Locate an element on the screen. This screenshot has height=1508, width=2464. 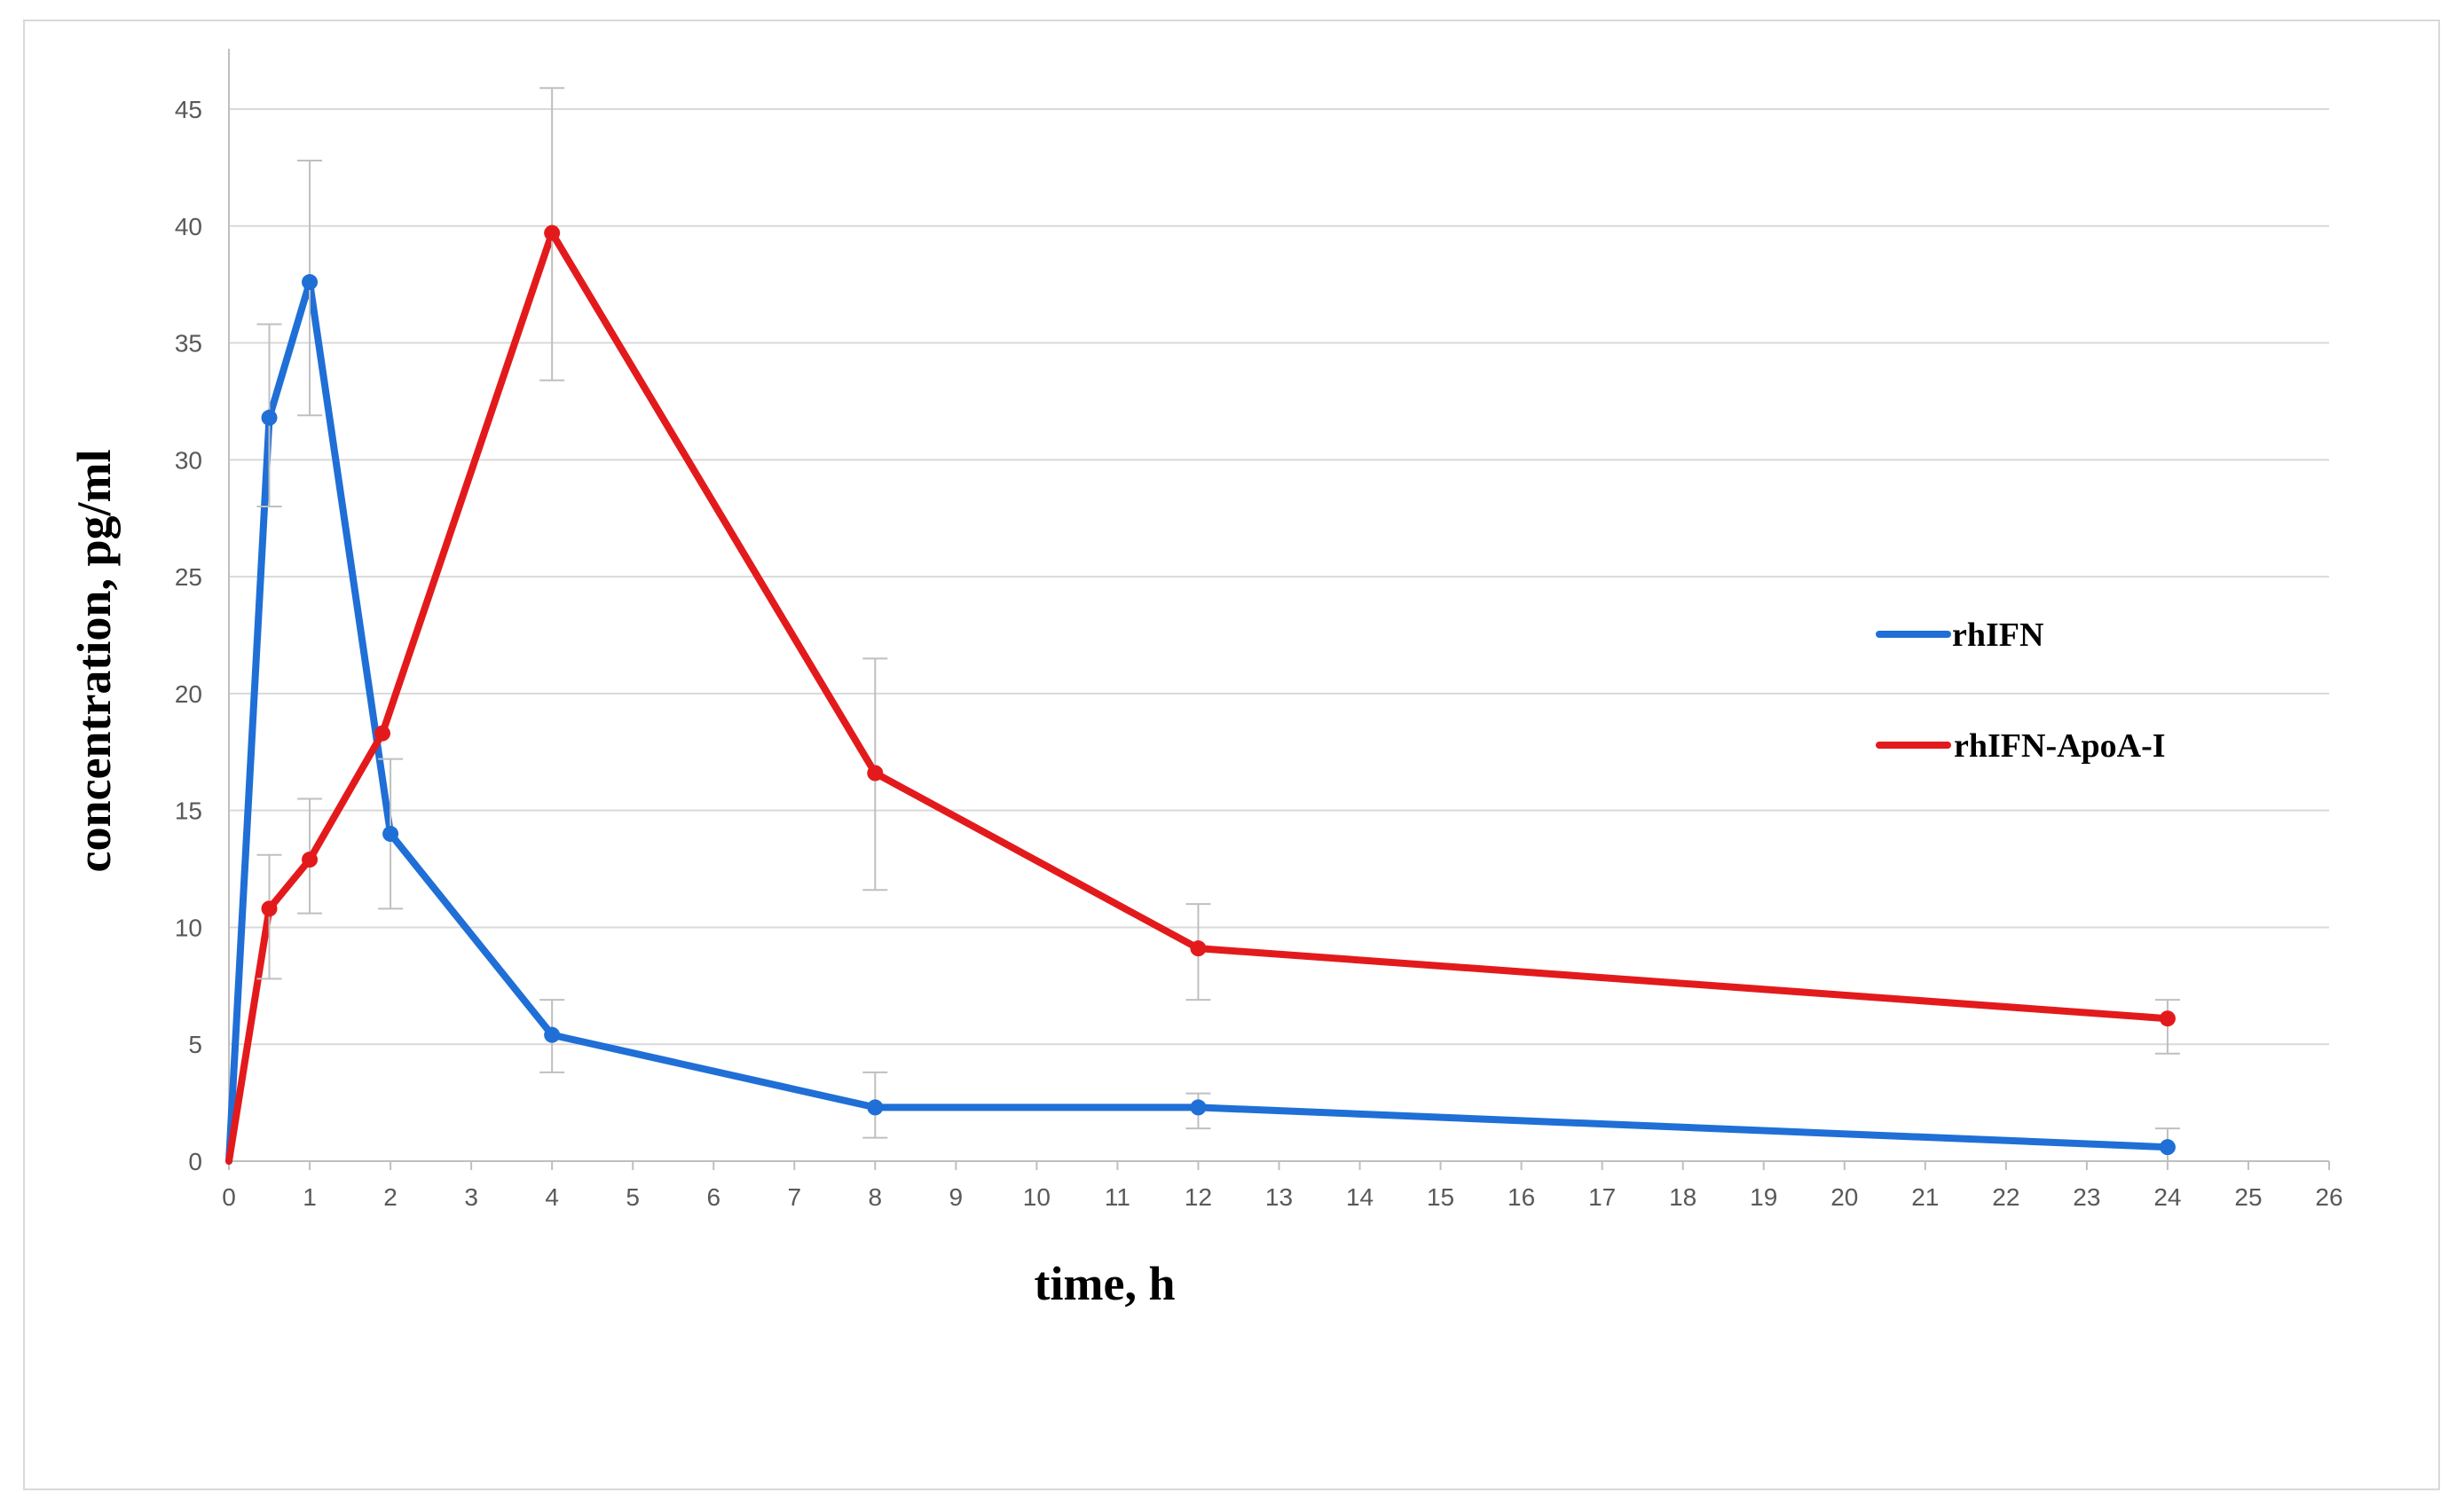
x-tick-label-23: 23 is located at coordinates (2086, 1197).